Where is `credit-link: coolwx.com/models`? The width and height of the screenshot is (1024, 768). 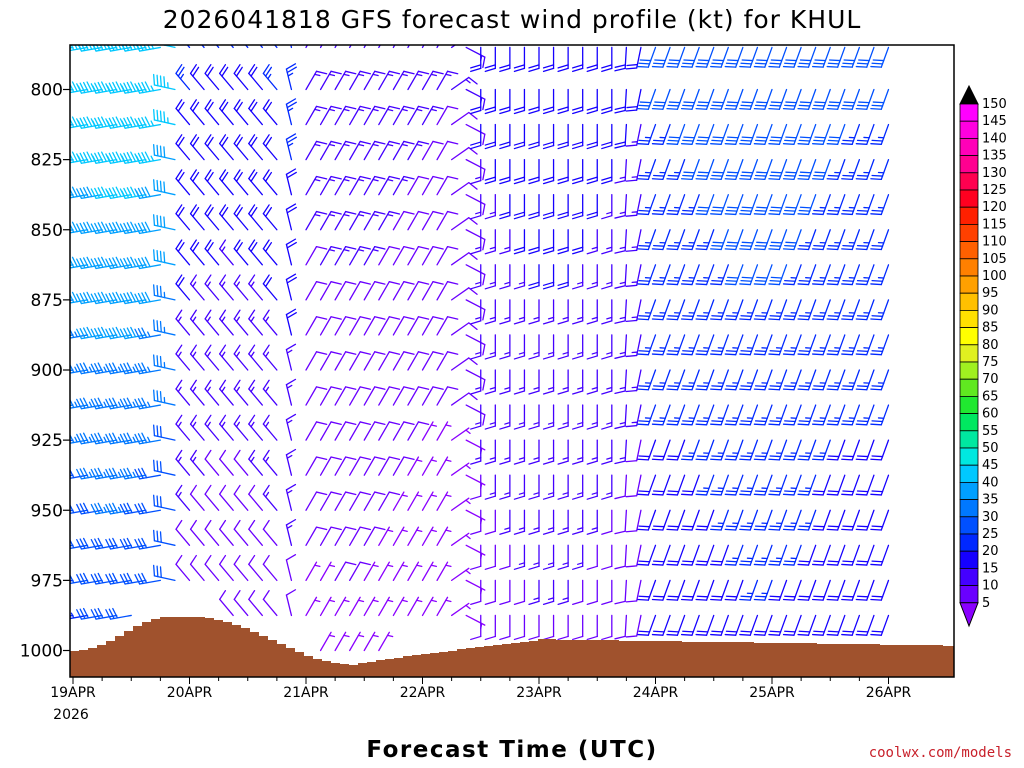 credit-link: coolwx.com/models is located at coordinates (940, 753).